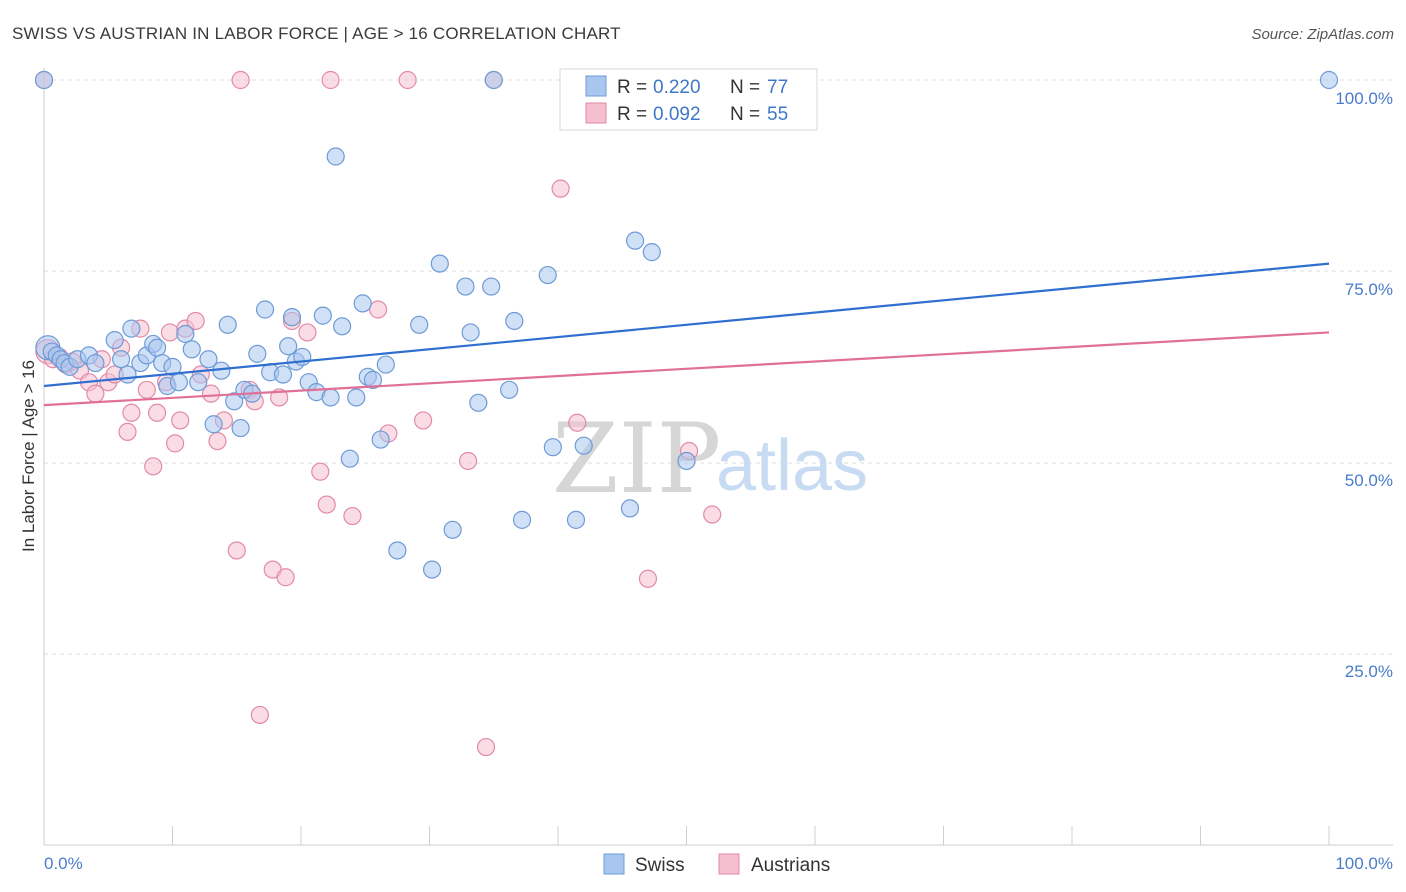  What do you see at coordinates (596, 86) in the screenshot?
I see `legend-swatch-swiss` at bounding box center [596, 86].